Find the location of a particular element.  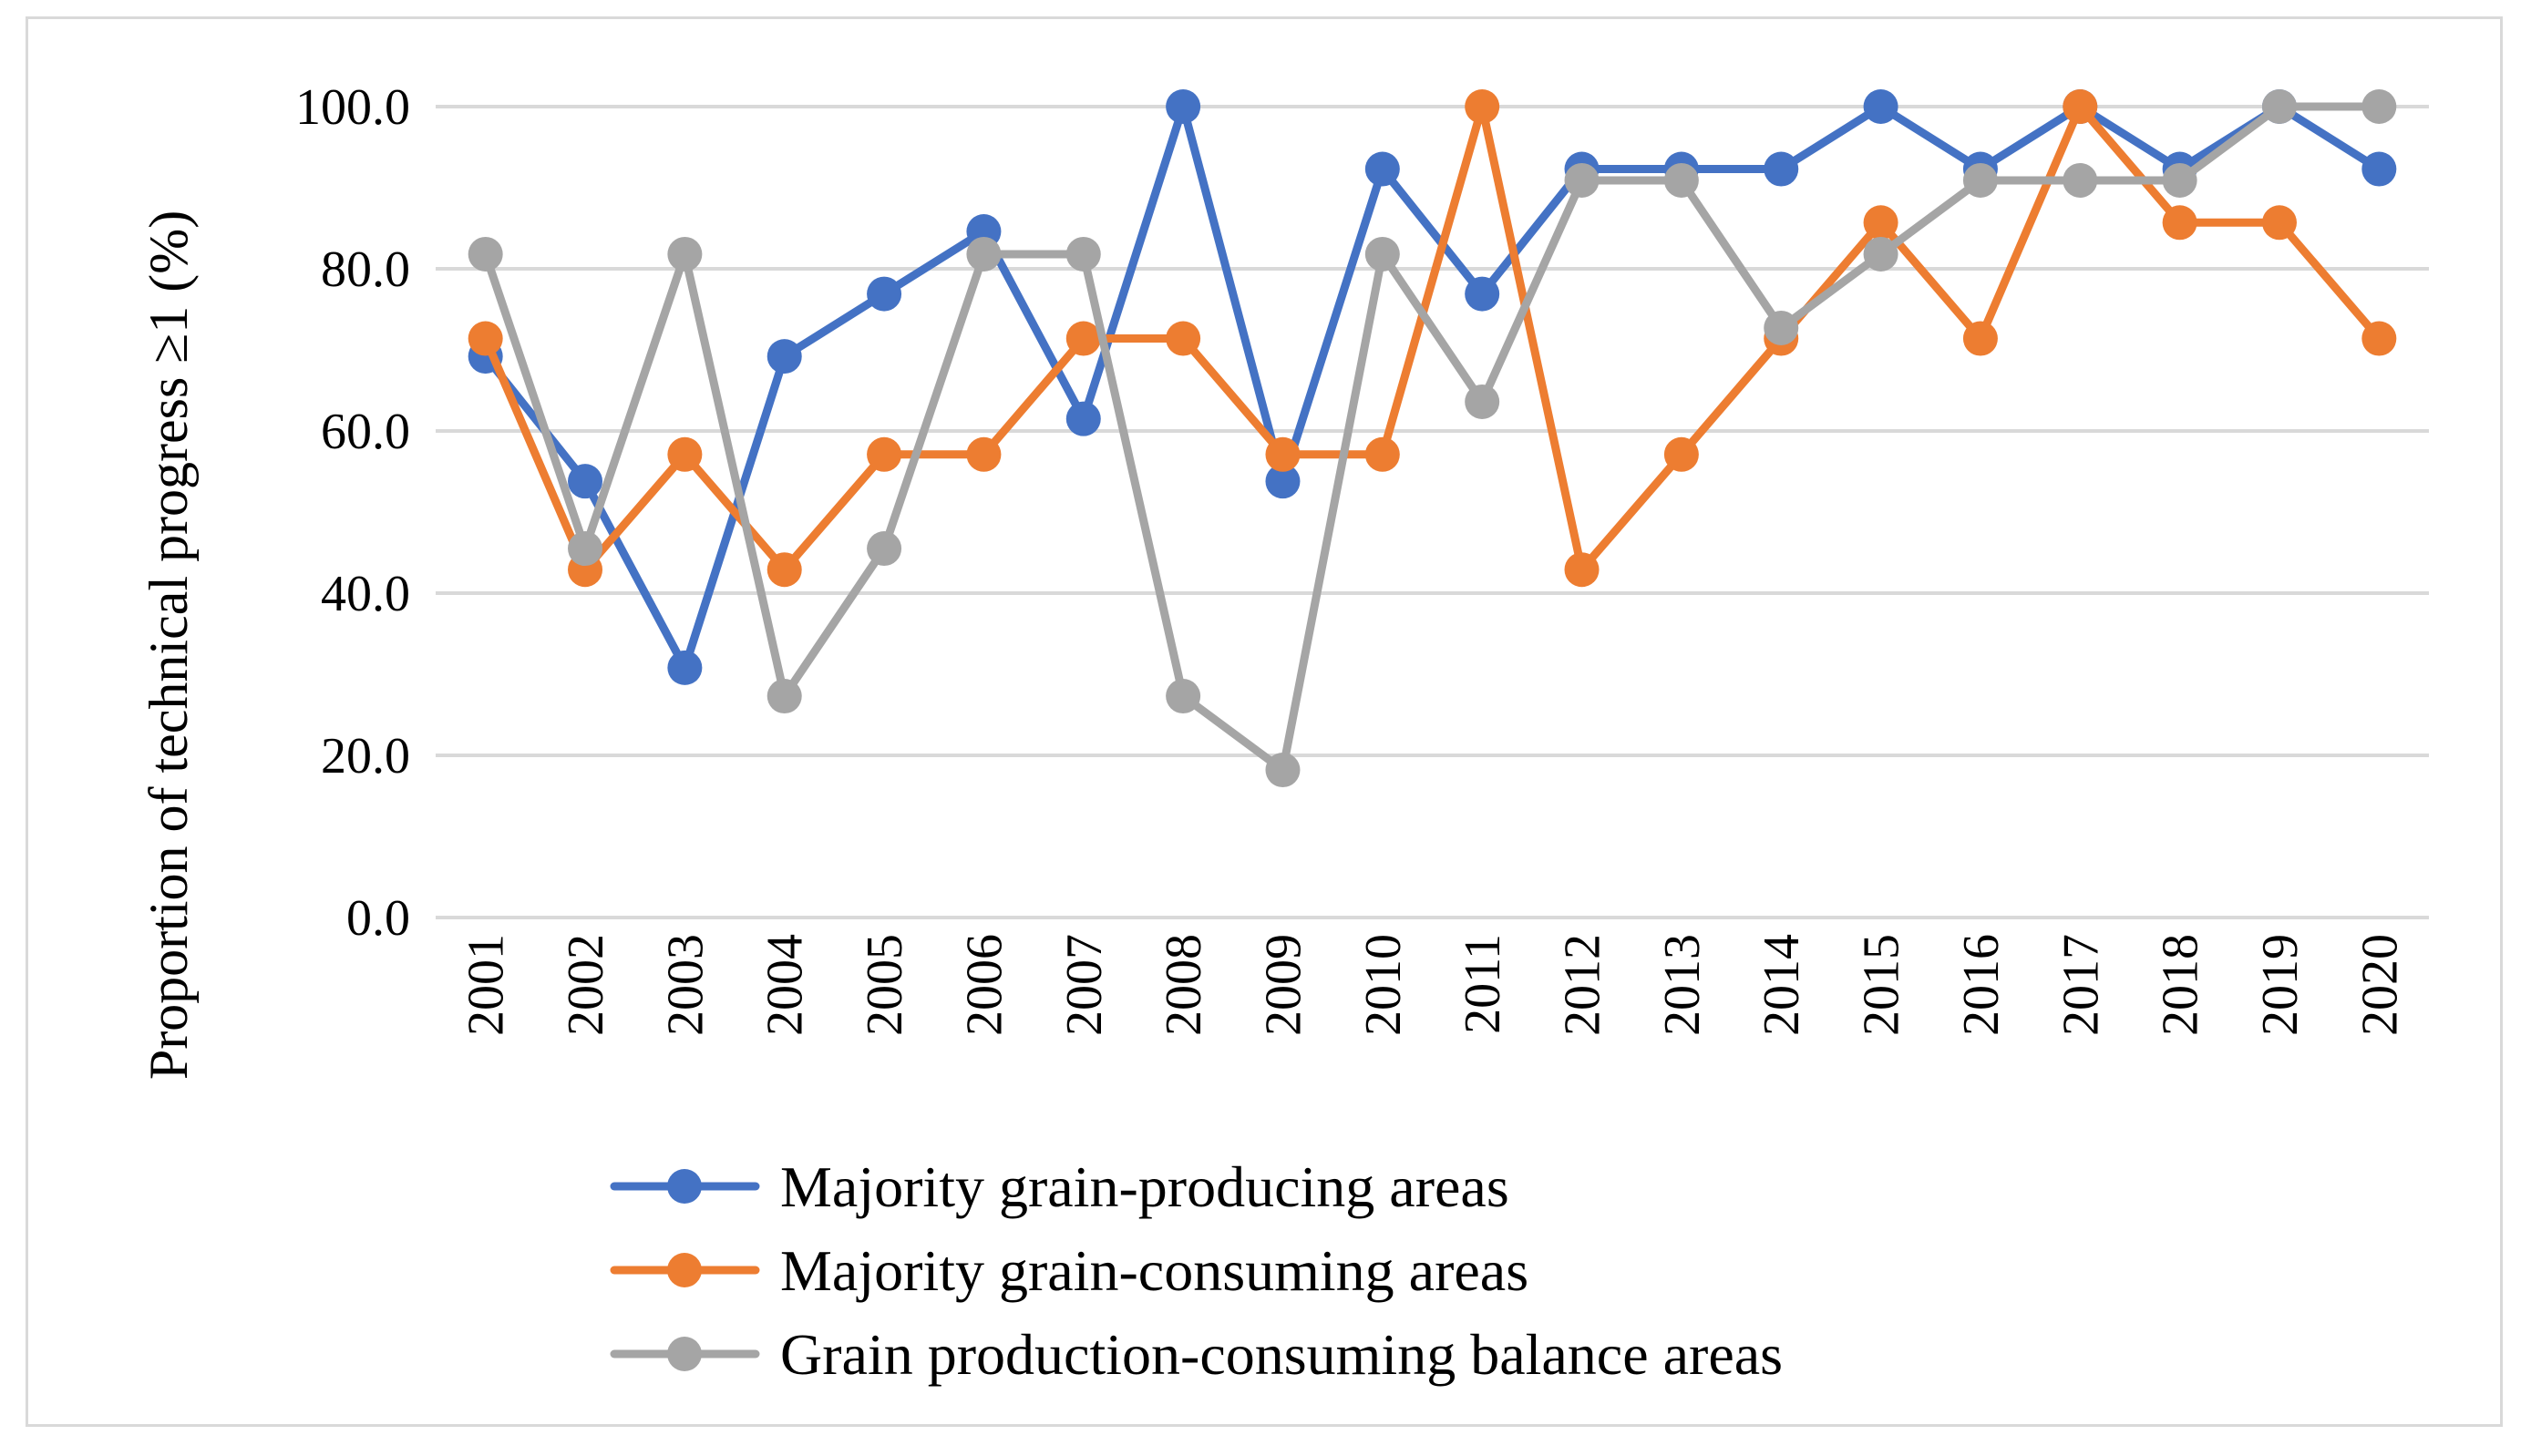

x-tick-label: 2014 is located at coordinates (1782, 985).